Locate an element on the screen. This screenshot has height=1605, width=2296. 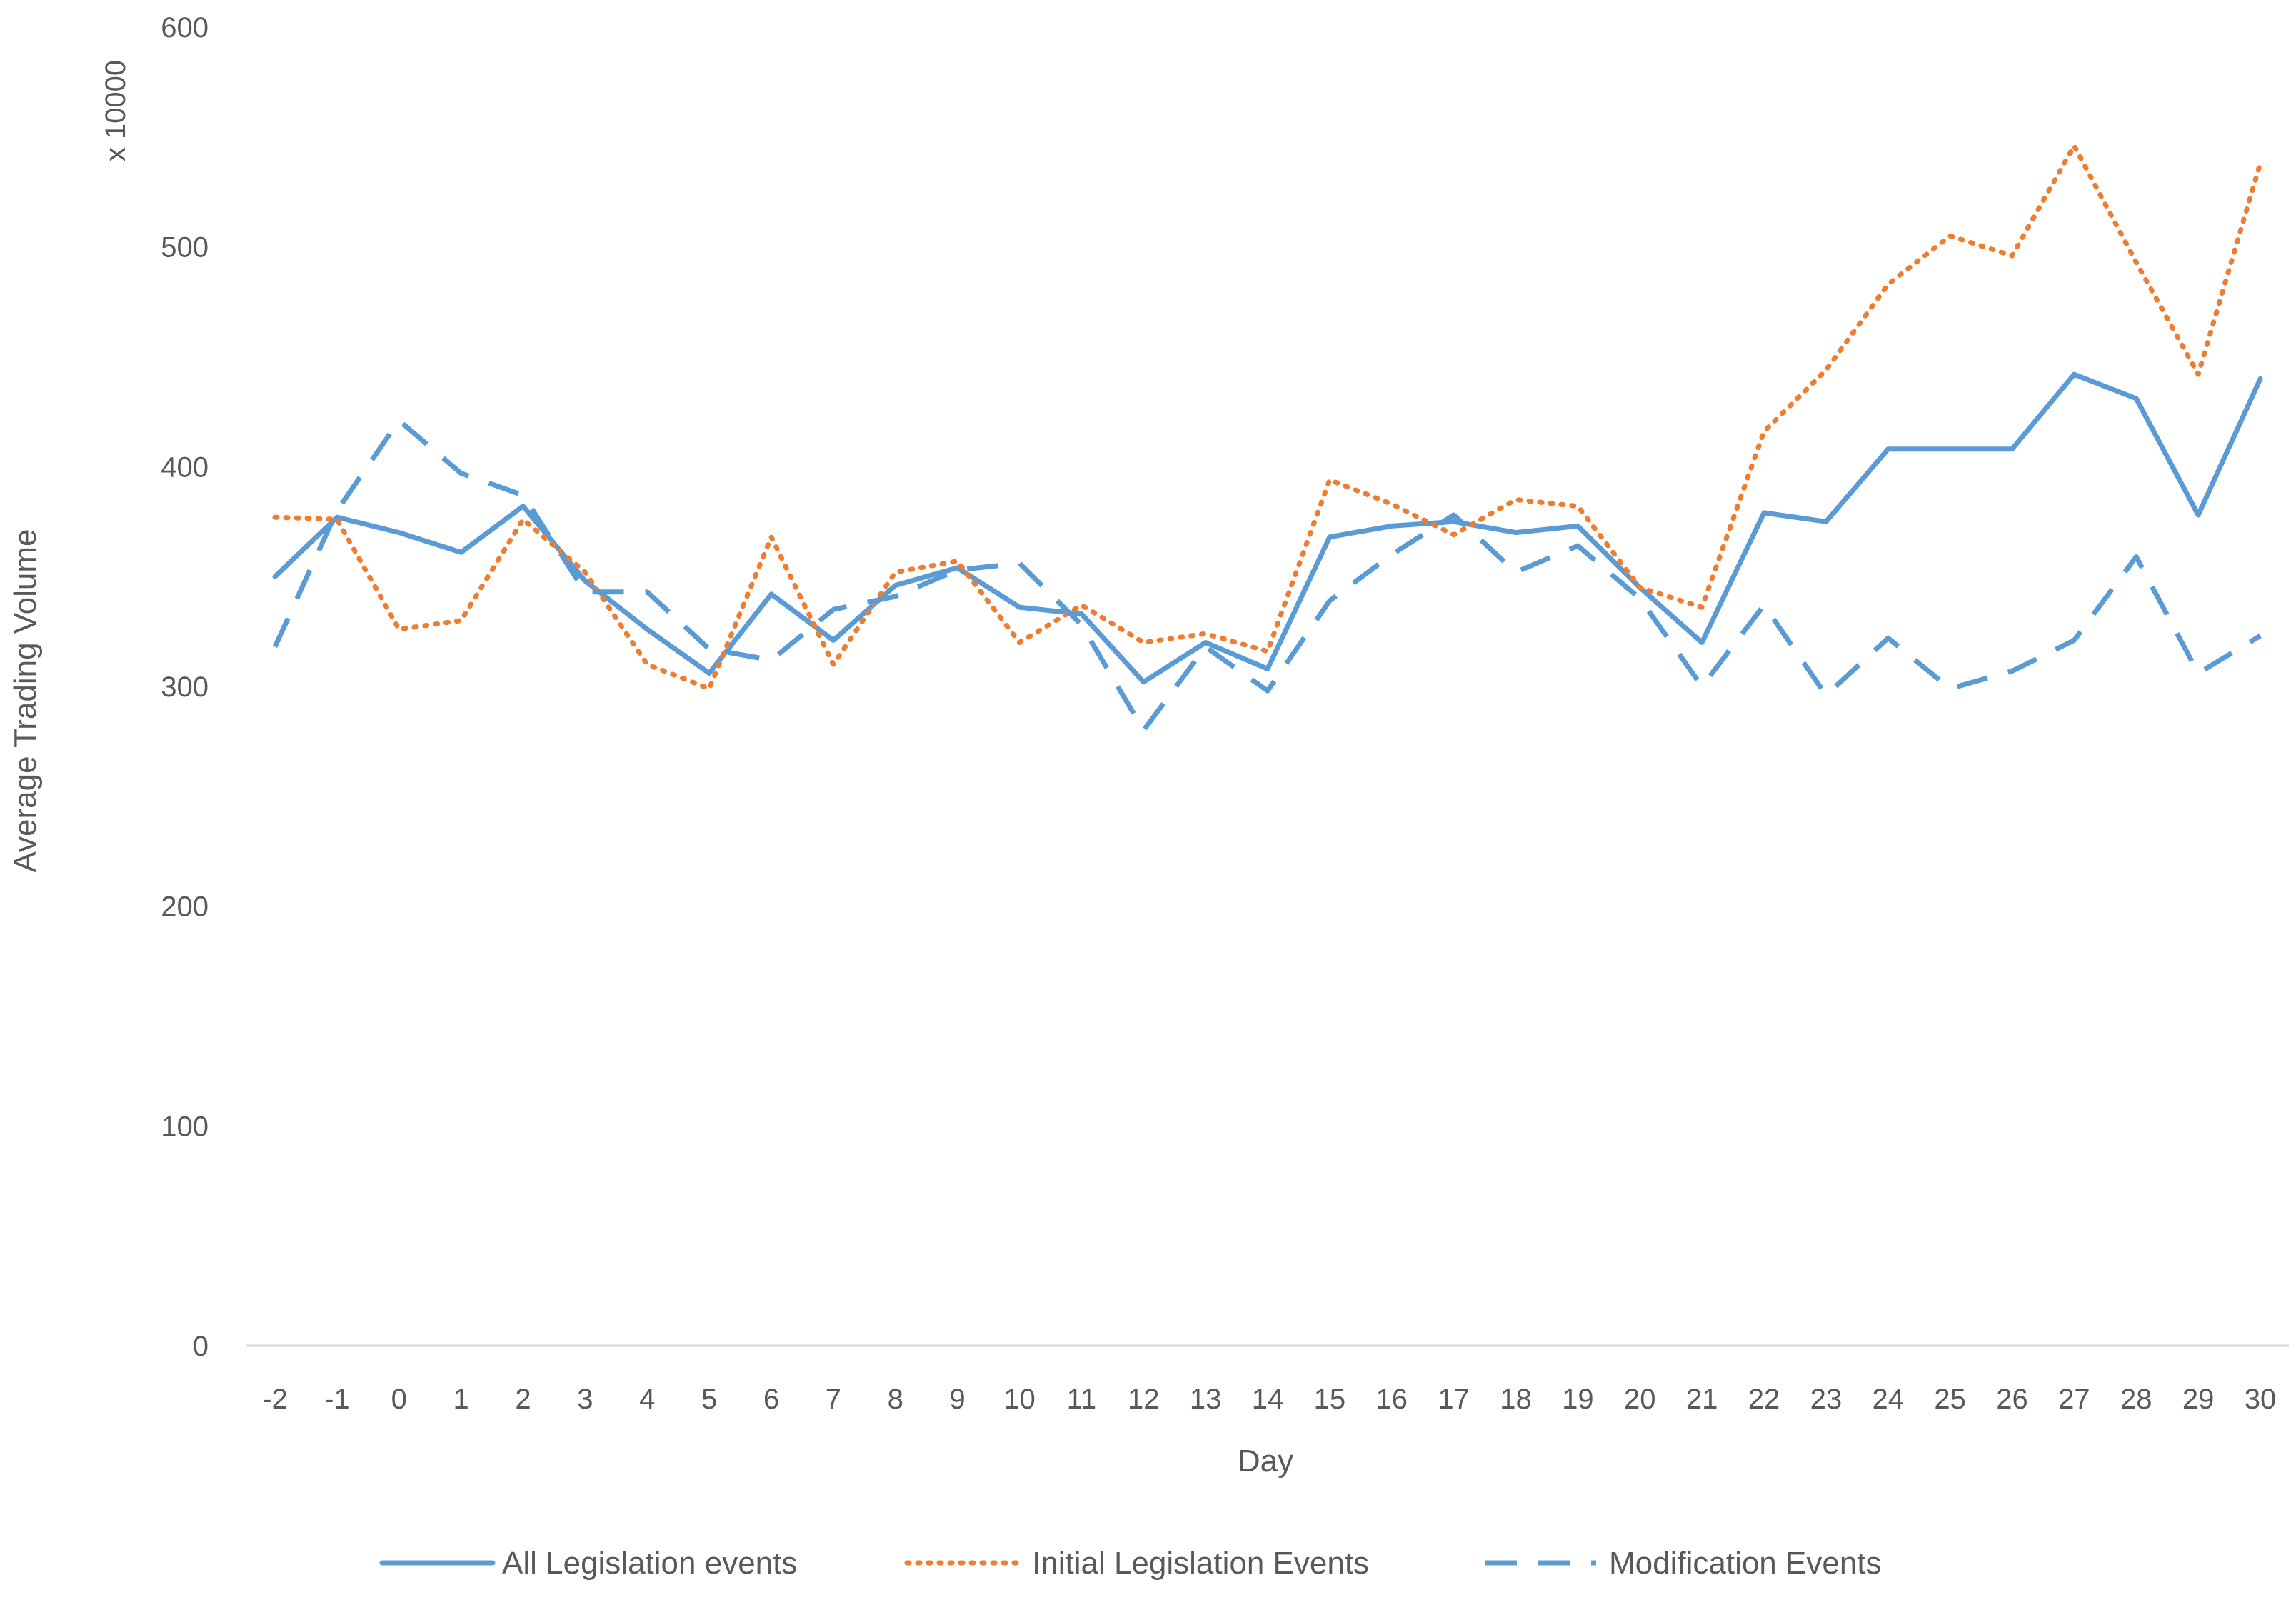
x-tick-label: -2 is located at coordinates (275, 1399).